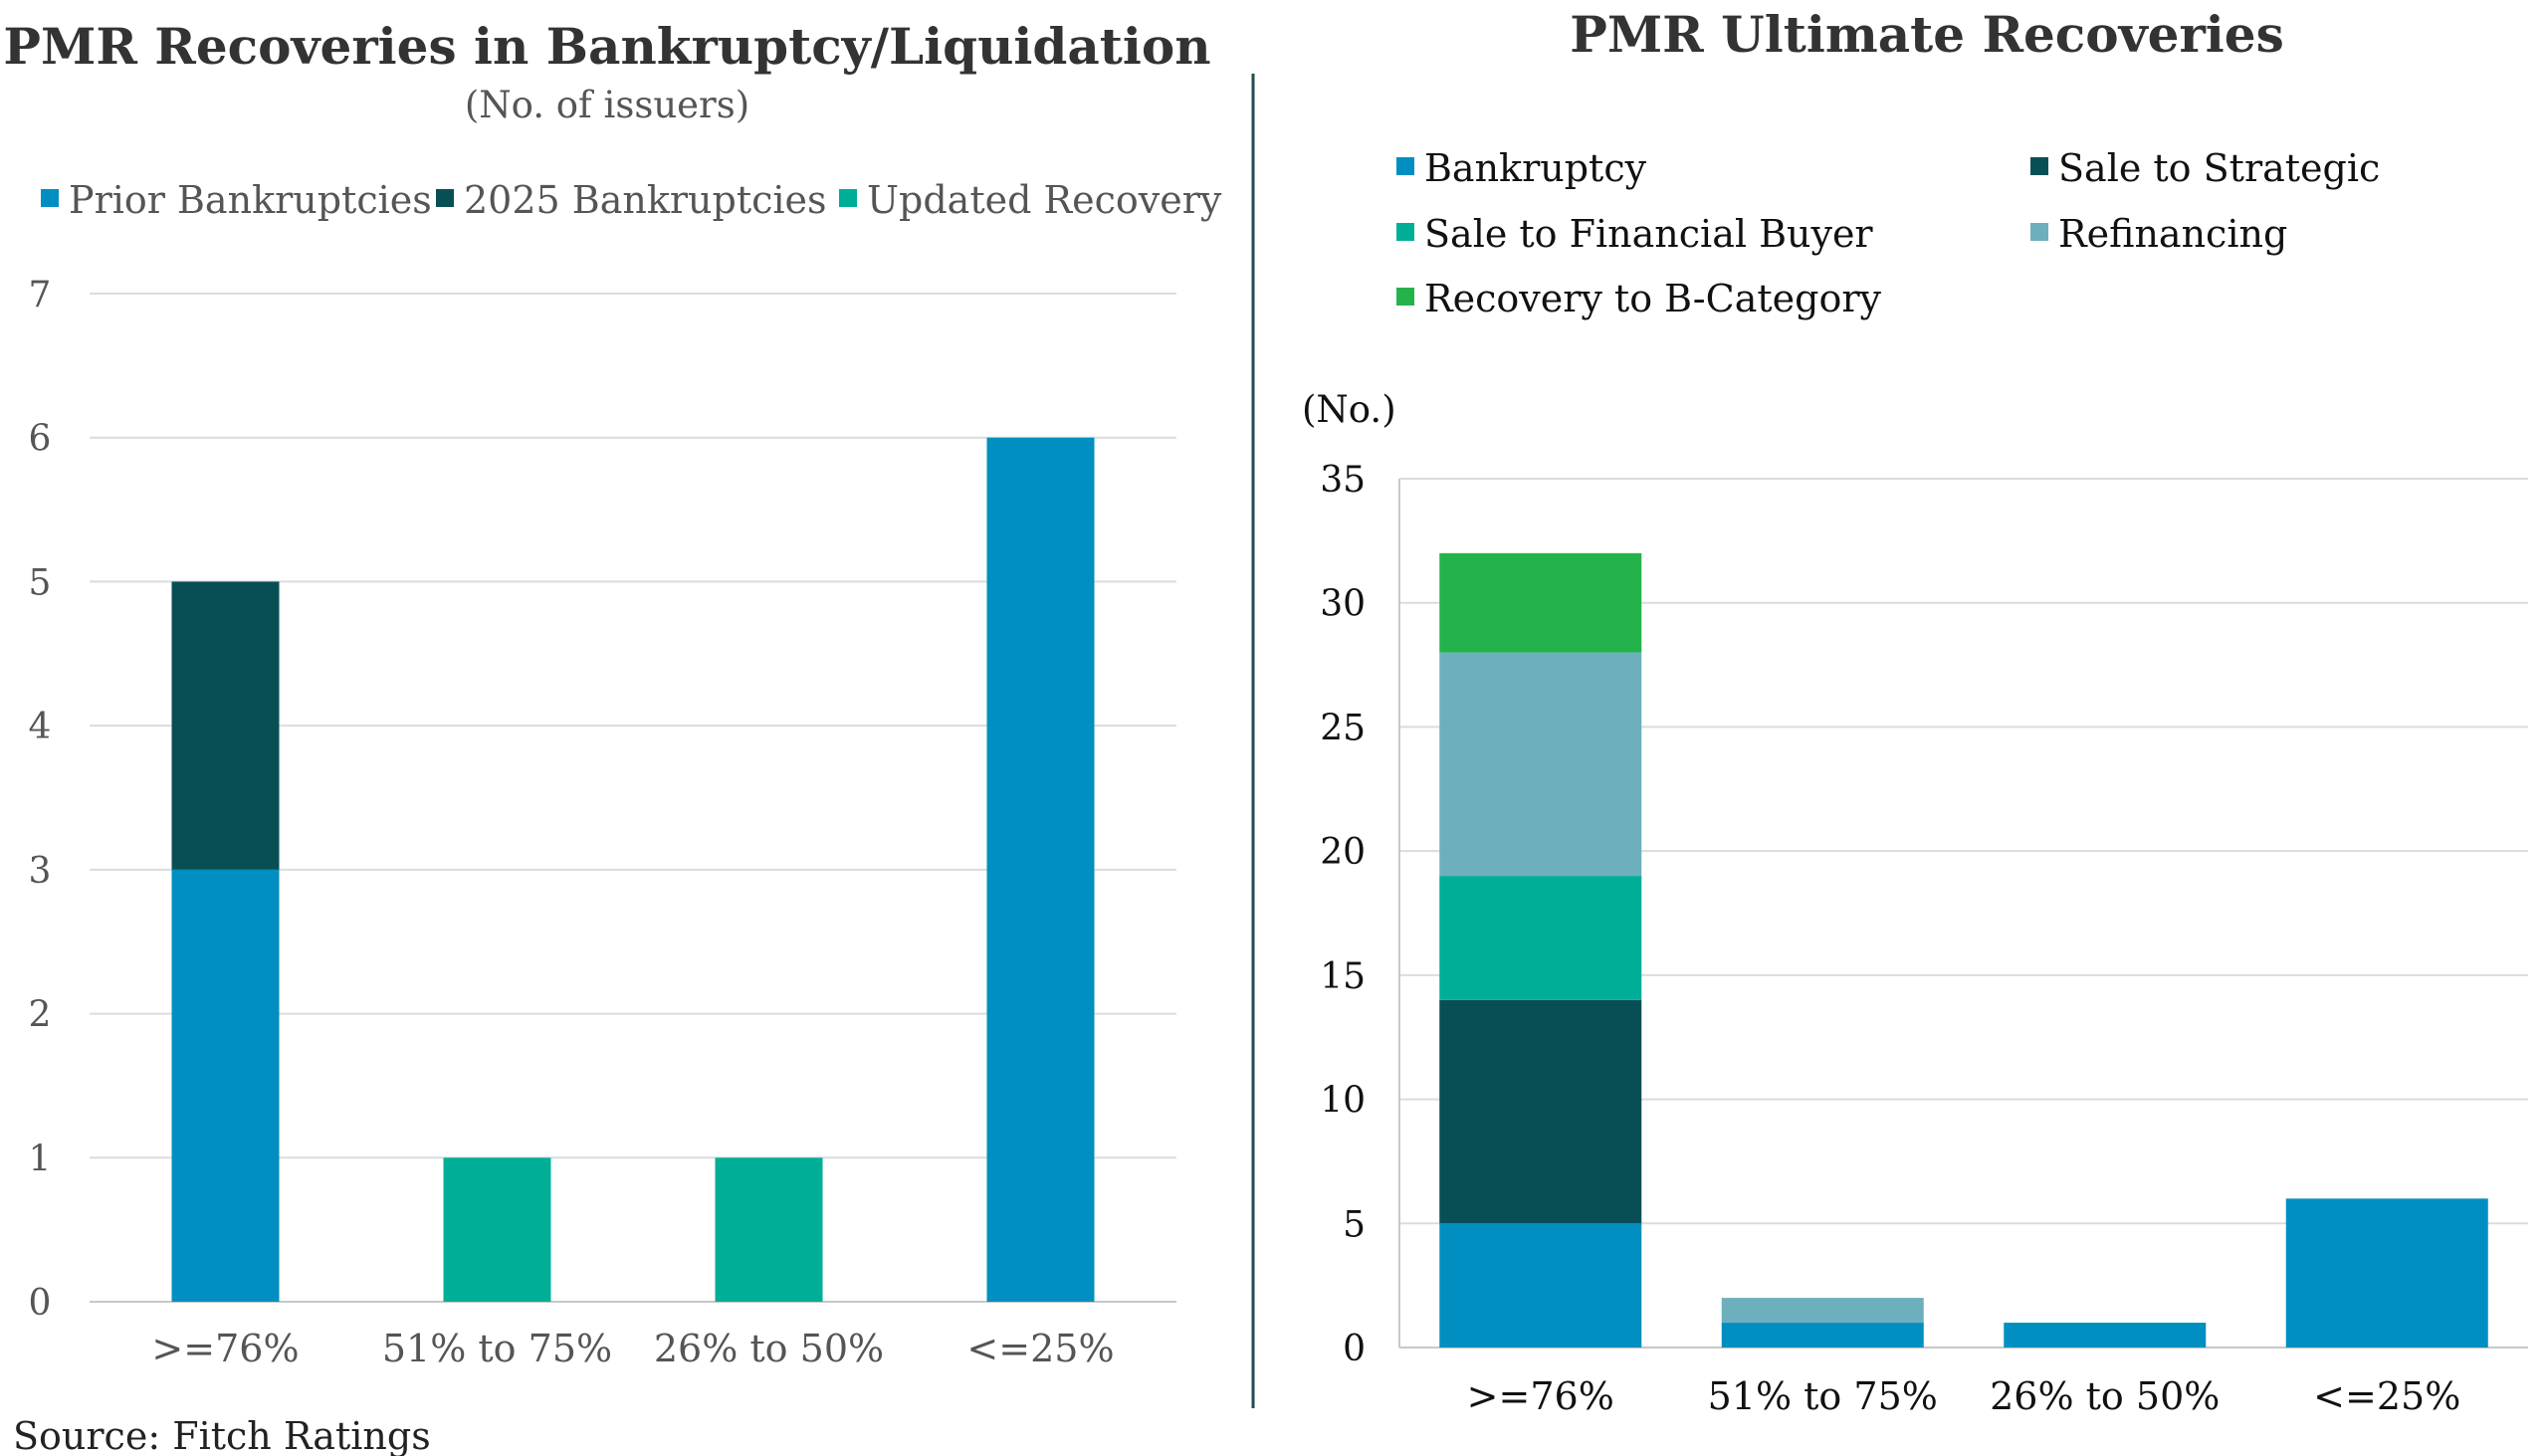 Image resolution: width=2548 pixels, height=1456 pixels. I want to click on y-tick-label: 2, so click(40, 1015).